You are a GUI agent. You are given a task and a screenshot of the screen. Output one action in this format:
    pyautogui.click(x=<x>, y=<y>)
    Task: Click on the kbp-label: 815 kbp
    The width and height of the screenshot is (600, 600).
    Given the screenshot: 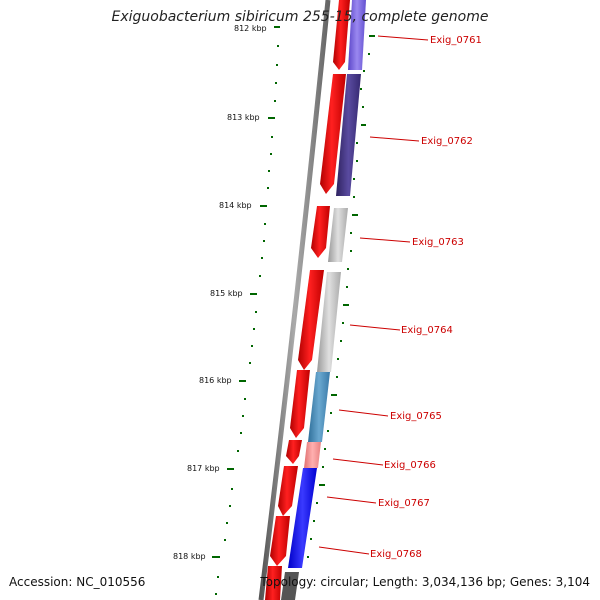 What is the action you would take?
    pyautogui.click(x=226, y=293)
    